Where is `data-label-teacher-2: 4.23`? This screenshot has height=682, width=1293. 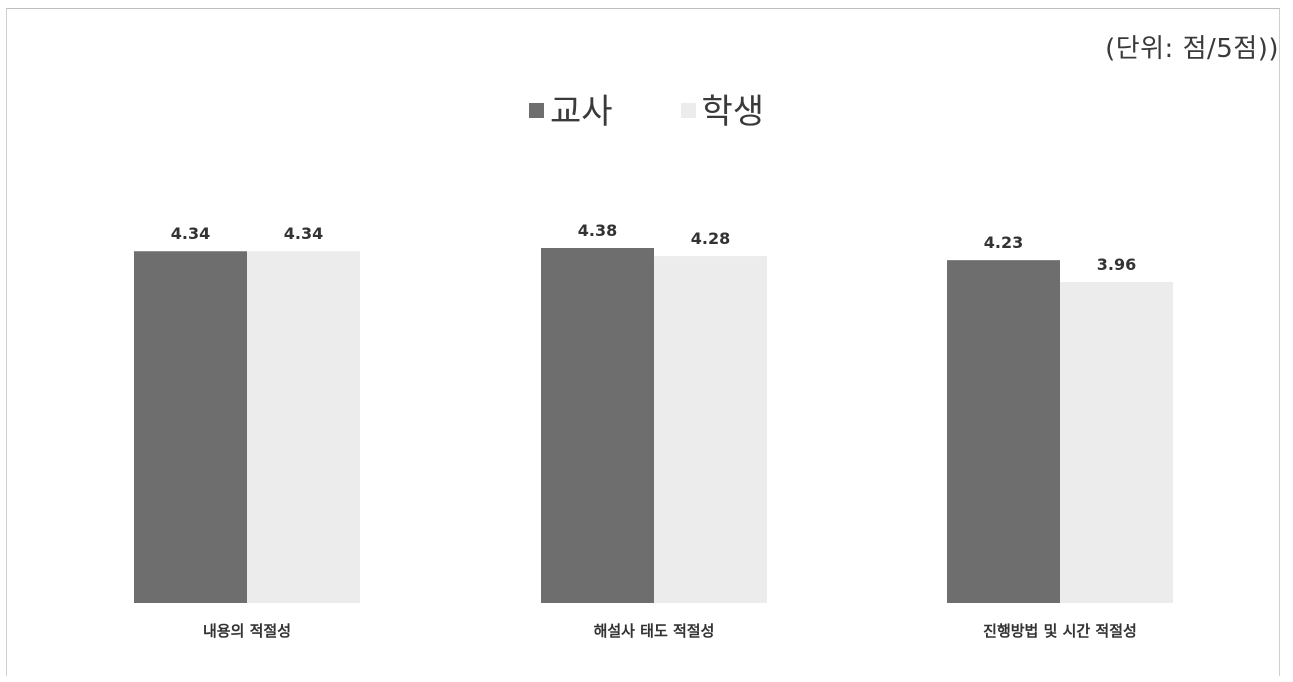 data-label-teacher-2: 4.23 is located at coordinates (1003, 242).